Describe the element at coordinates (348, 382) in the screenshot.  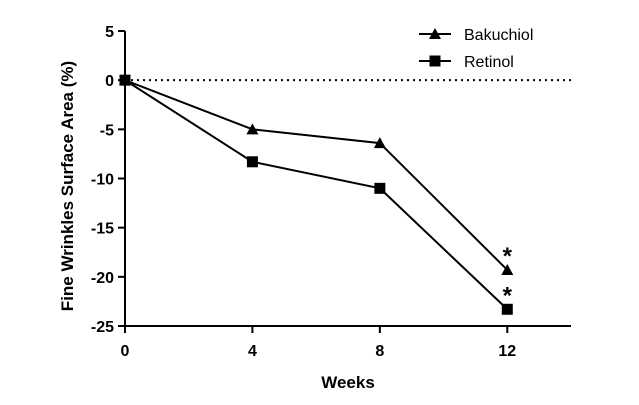
I see `x-axis-title: Weeks` at that location.